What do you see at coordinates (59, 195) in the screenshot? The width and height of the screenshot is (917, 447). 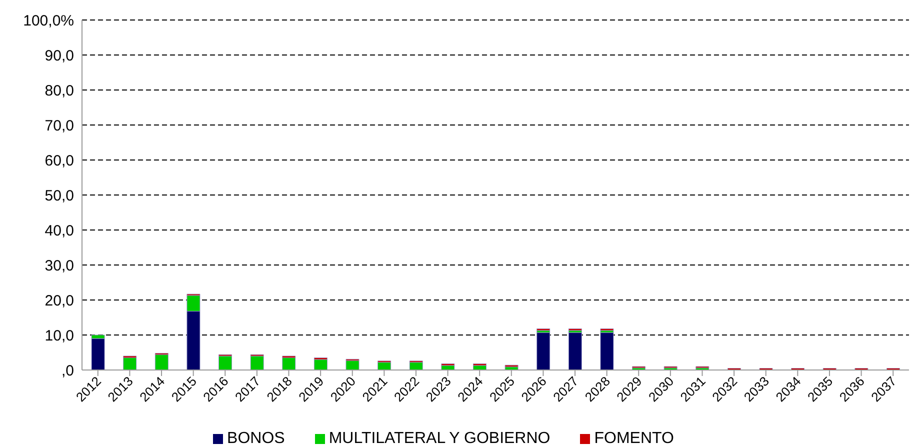 I see `y-tick-label: 50,0` at bounding box center [59, 195].